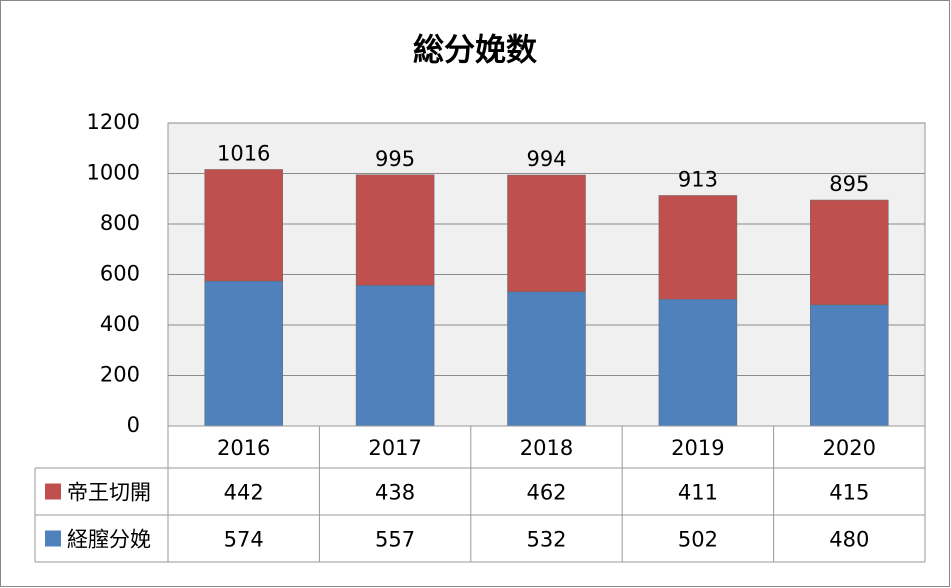 Image resolution: width=951 pixels, height=588 pixels. Describe the element at coordinates (546, 540) in the screenshot. I see `table-value: 532` at that location.